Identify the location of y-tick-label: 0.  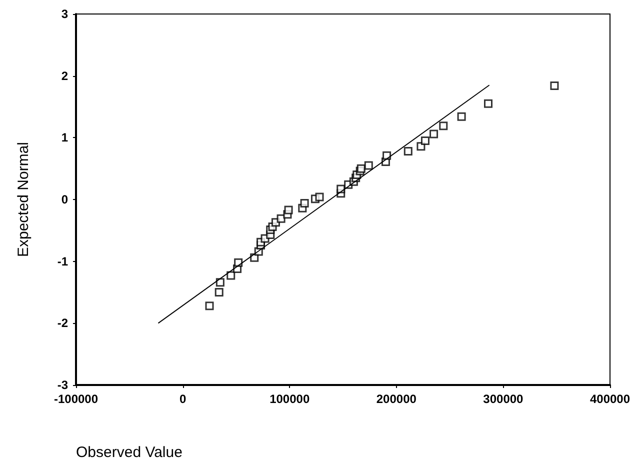
(64, 199).